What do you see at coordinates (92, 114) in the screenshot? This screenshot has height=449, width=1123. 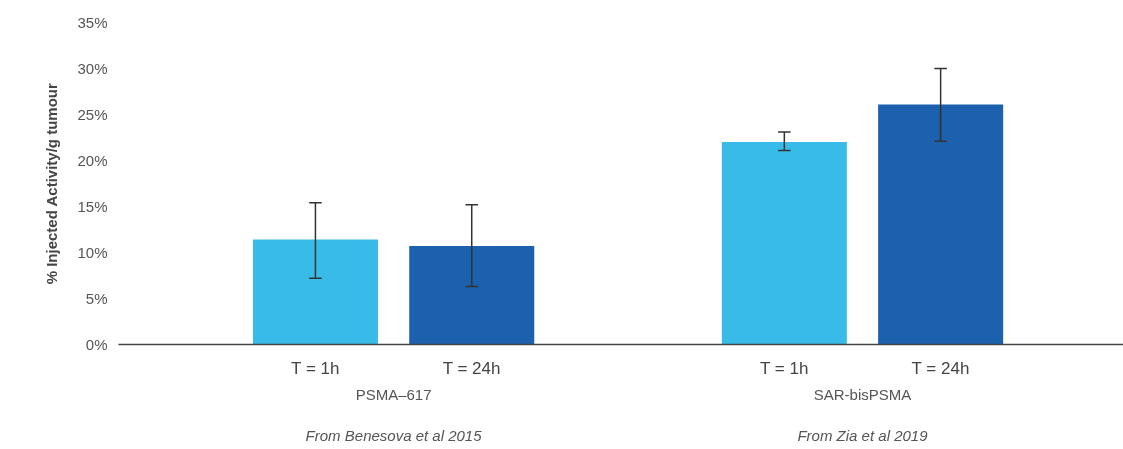 I see `y-tick-label: 25%` at bounding box center [92, 114].